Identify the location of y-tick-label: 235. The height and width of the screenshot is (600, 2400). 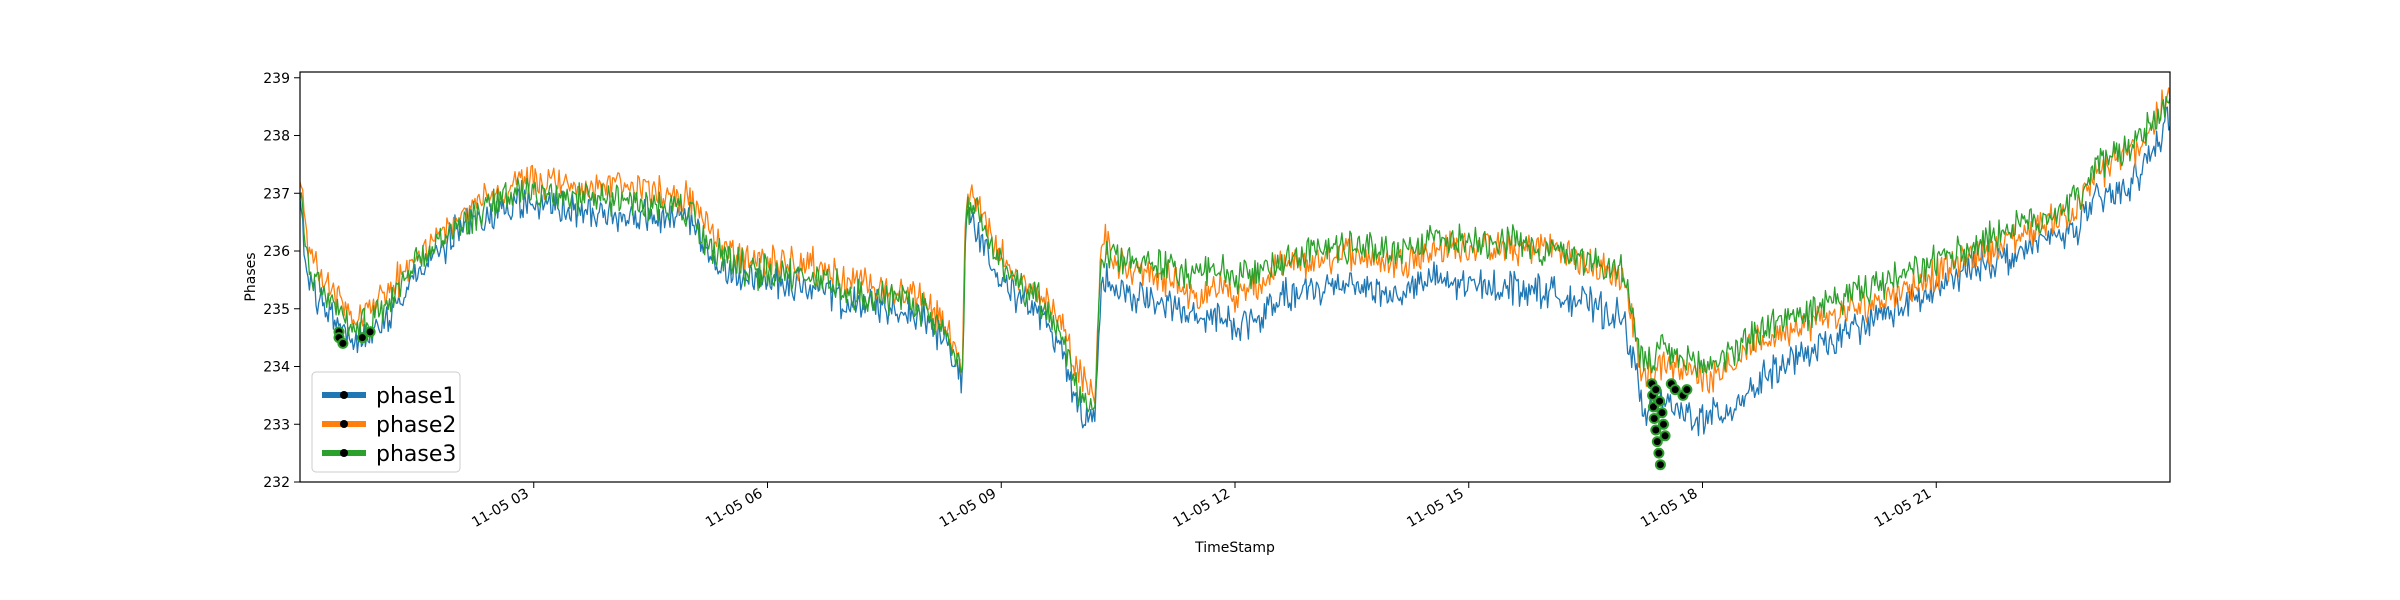
(276, 310).